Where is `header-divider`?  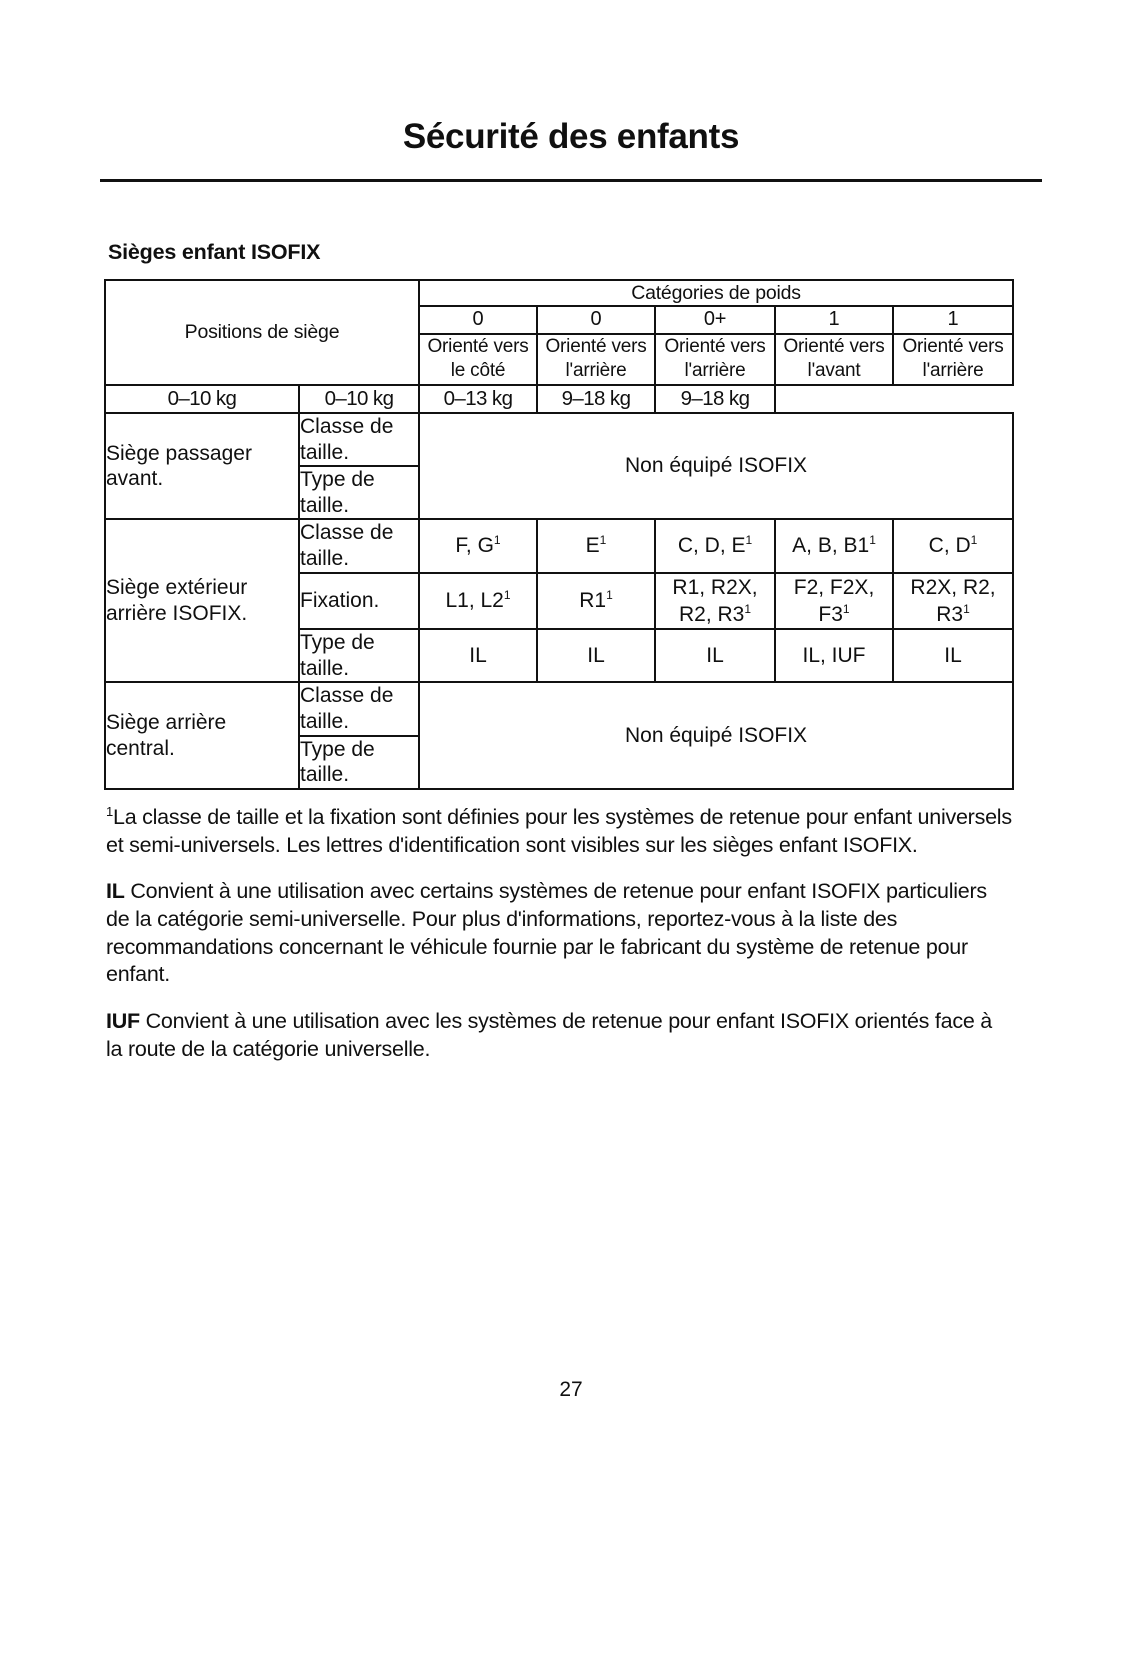
header-divider is located at coordinates (571, 180).